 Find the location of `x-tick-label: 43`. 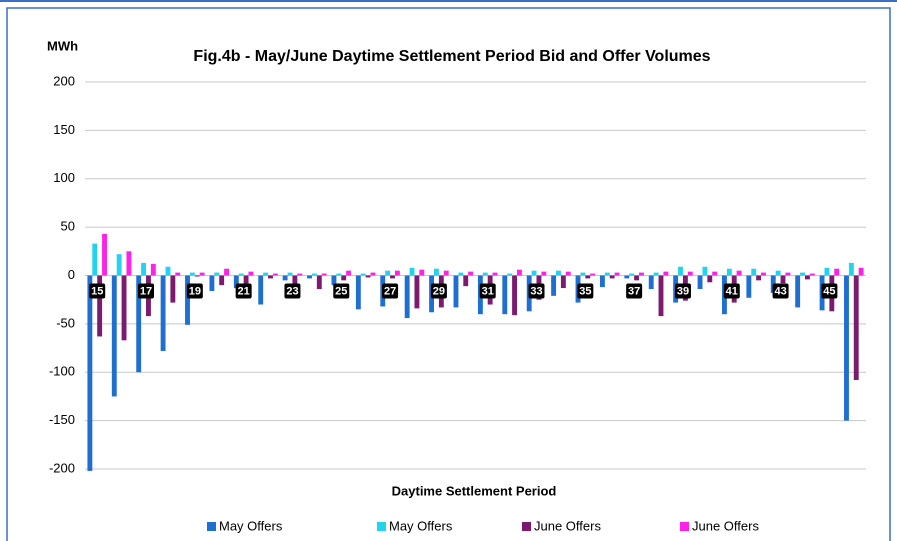

x-tick-label: 43 is located at coordinates (780, 291).